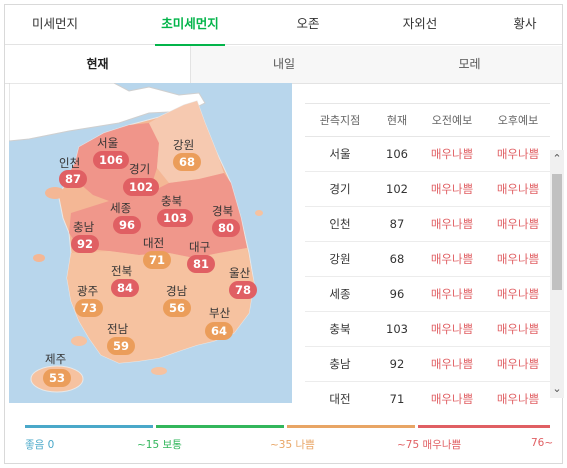 This screenshot has width=567, height=468. I want to click on tab-day-after-tomorrow: 모레, so click(469, 64).